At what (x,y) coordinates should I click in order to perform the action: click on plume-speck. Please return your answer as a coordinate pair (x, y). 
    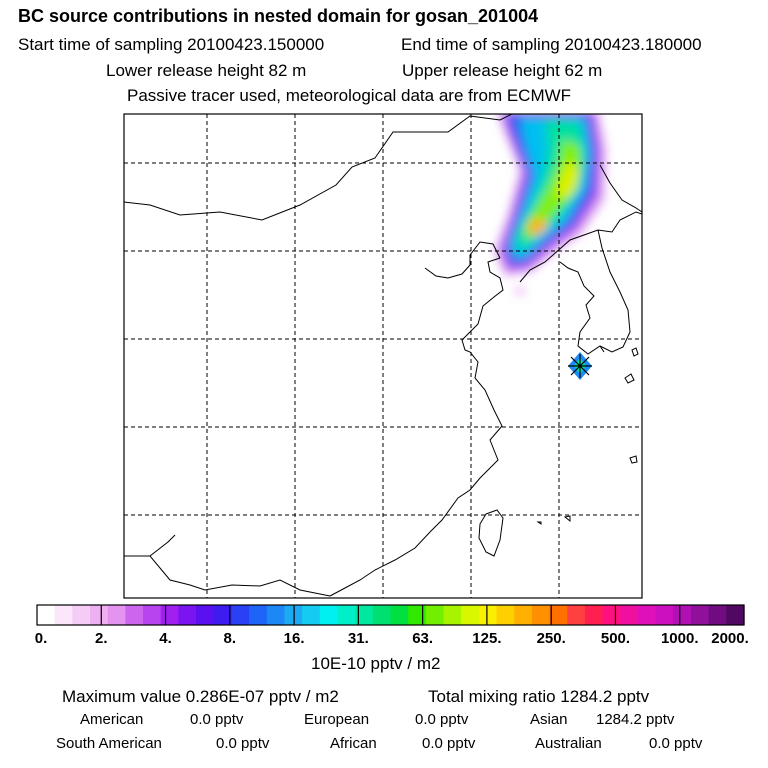
    Looking at the image, I should click on (520, 291).